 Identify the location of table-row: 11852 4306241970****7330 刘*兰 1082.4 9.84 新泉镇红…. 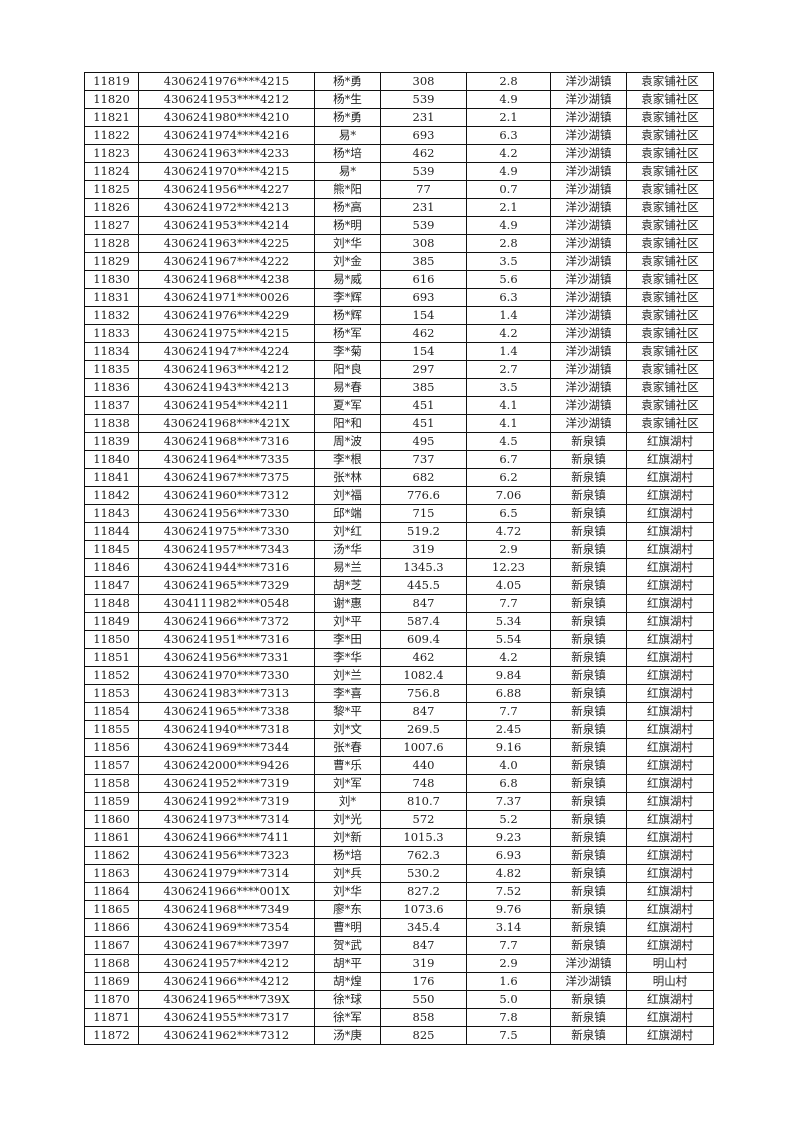
(399, 675).